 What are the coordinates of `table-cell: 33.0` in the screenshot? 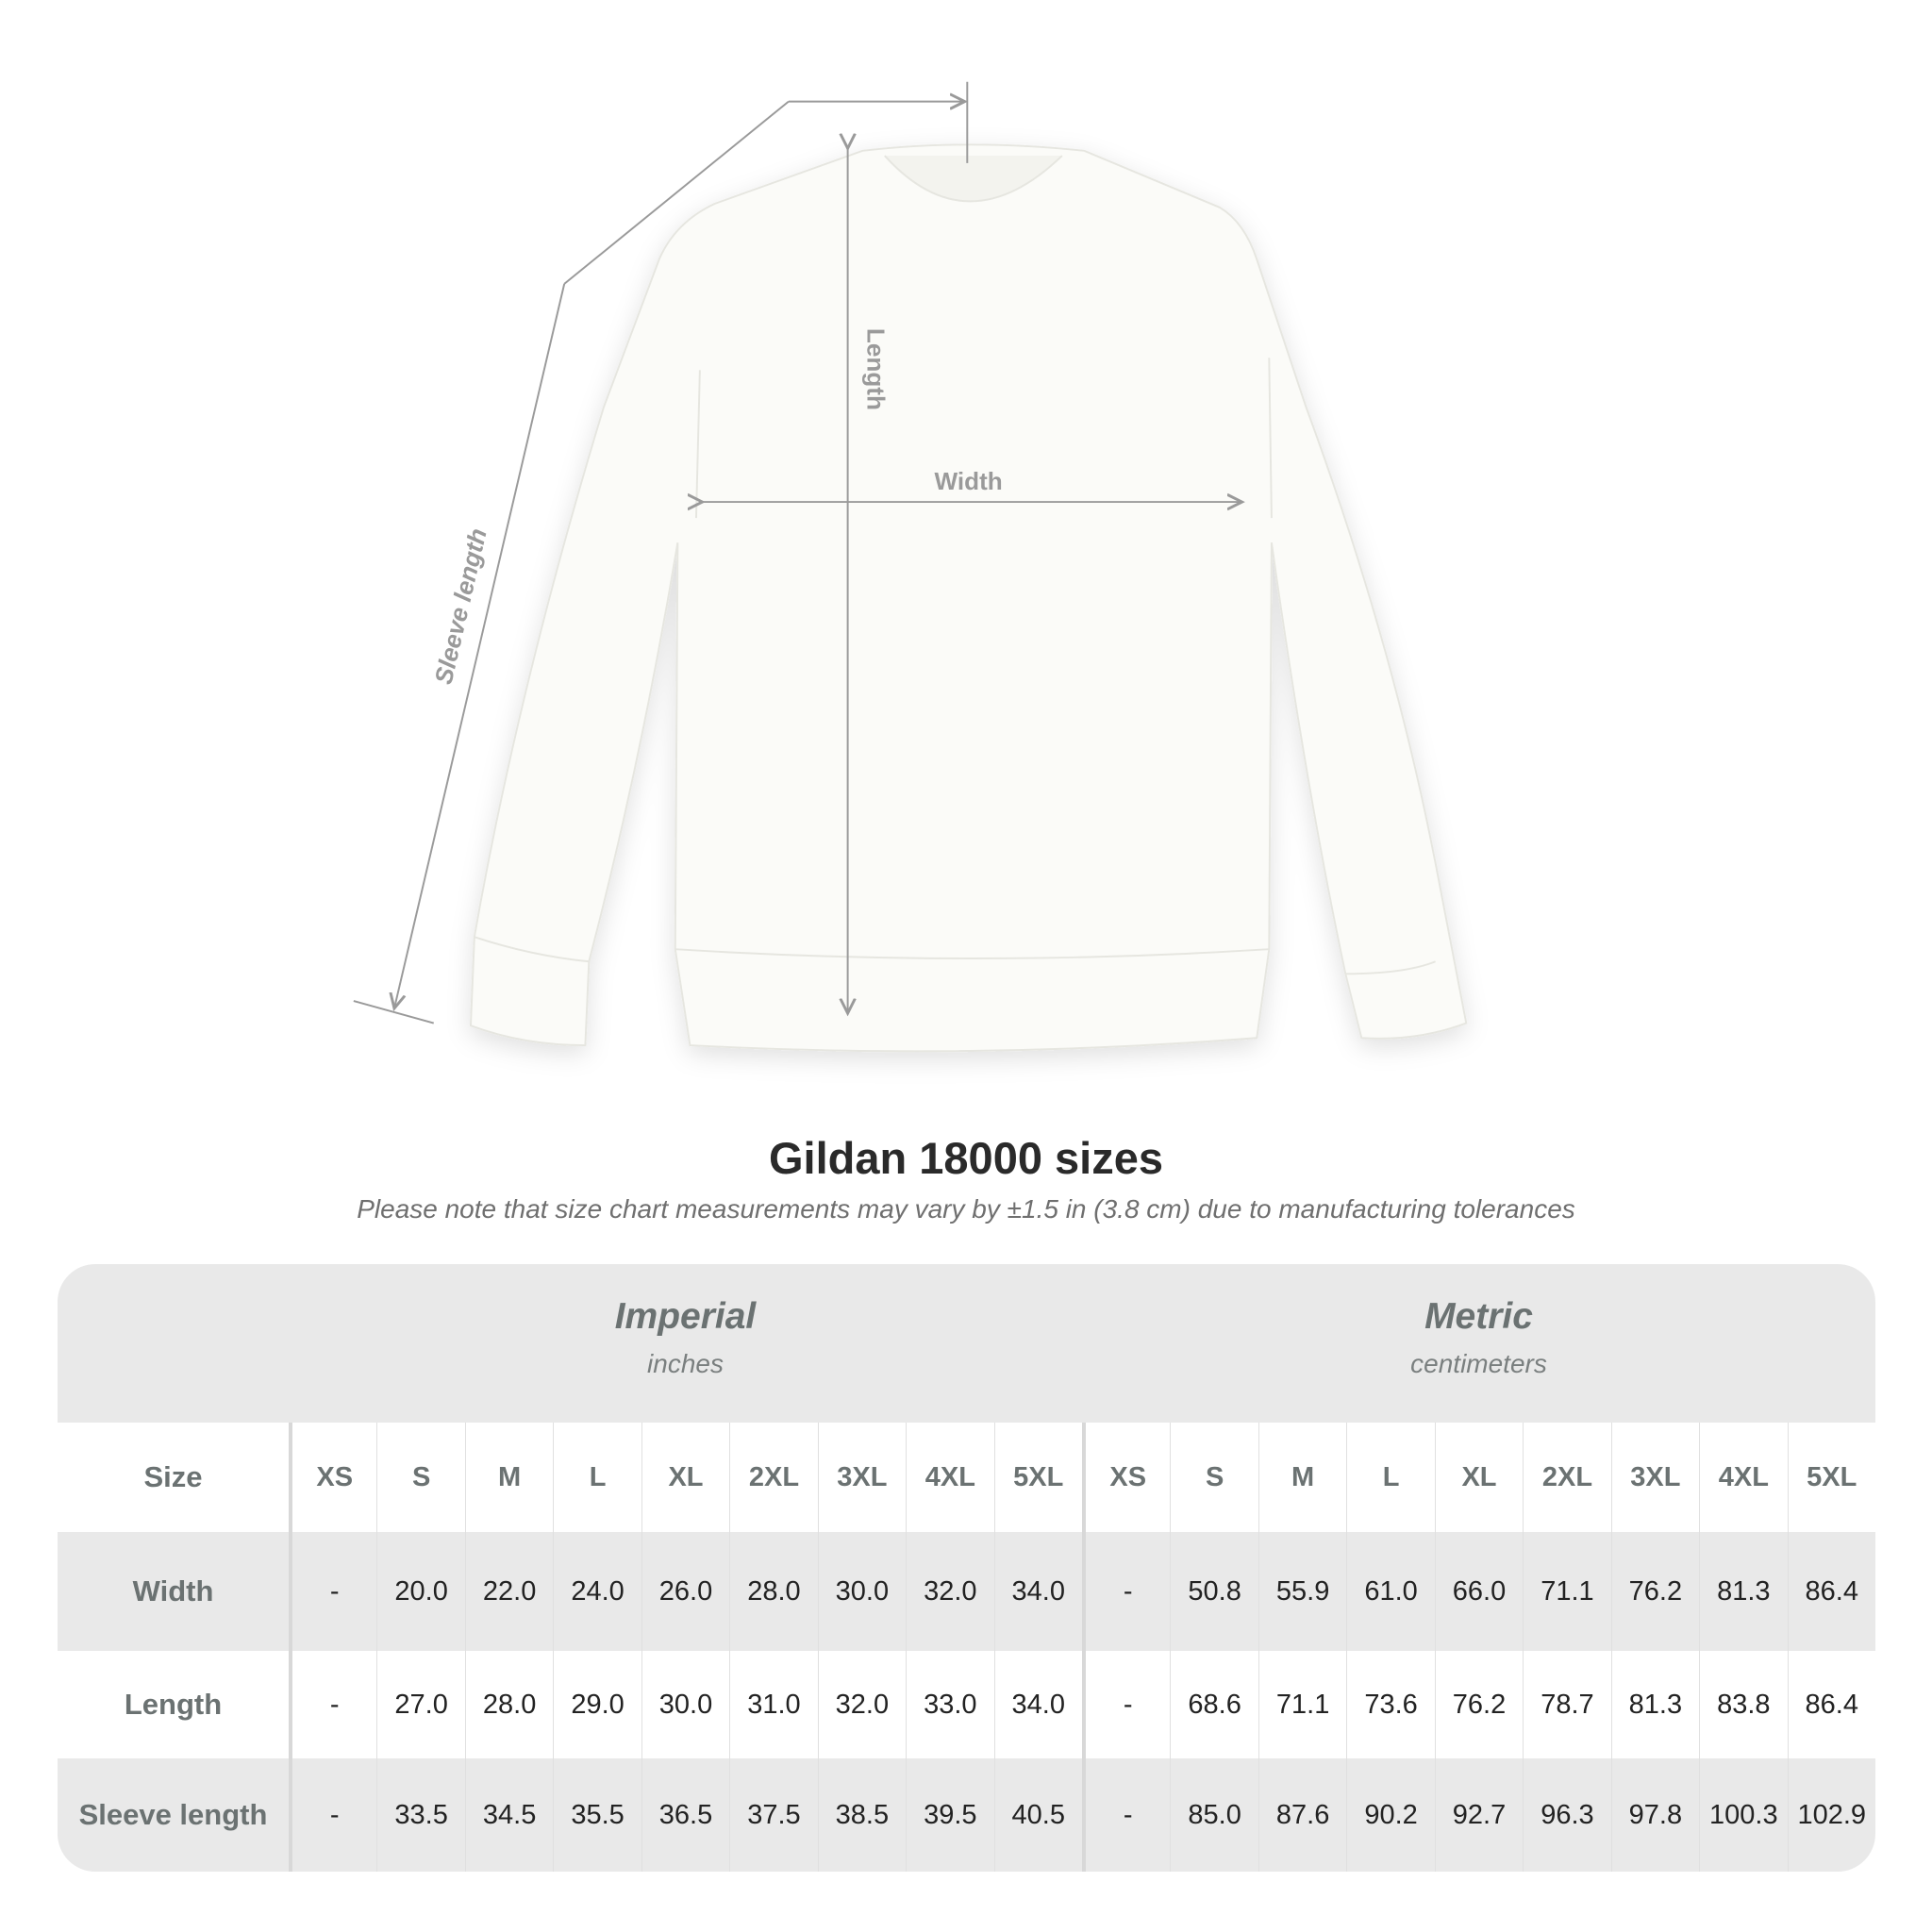 It's located at (949, 1704).